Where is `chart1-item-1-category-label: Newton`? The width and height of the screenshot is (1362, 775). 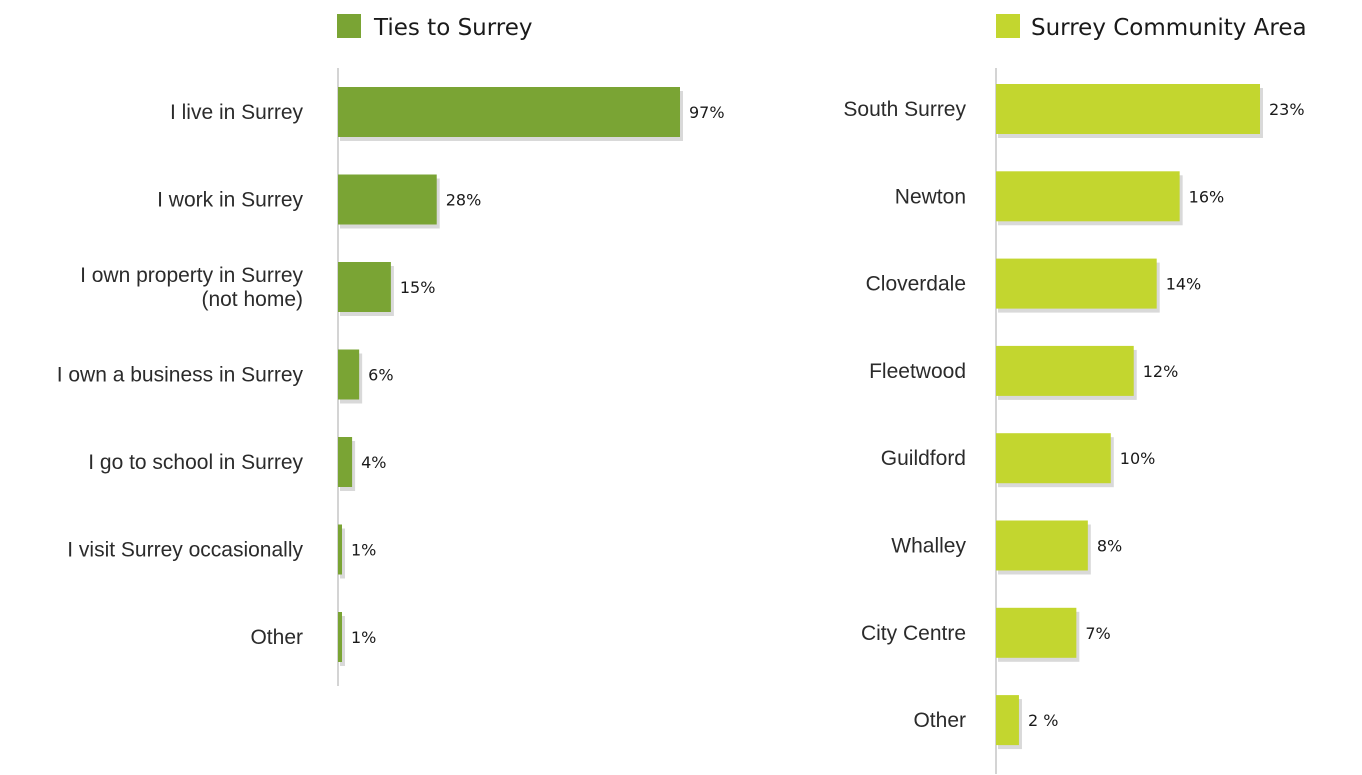
chart1-item-1-category-label: Newton is located at coordinates (930, 196).